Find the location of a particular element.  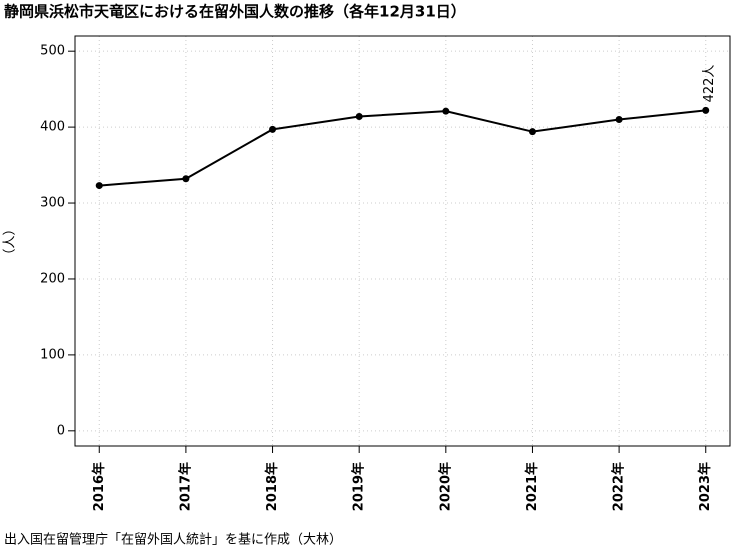

y-tick-label: 0 is located at coordinates (61, 430).